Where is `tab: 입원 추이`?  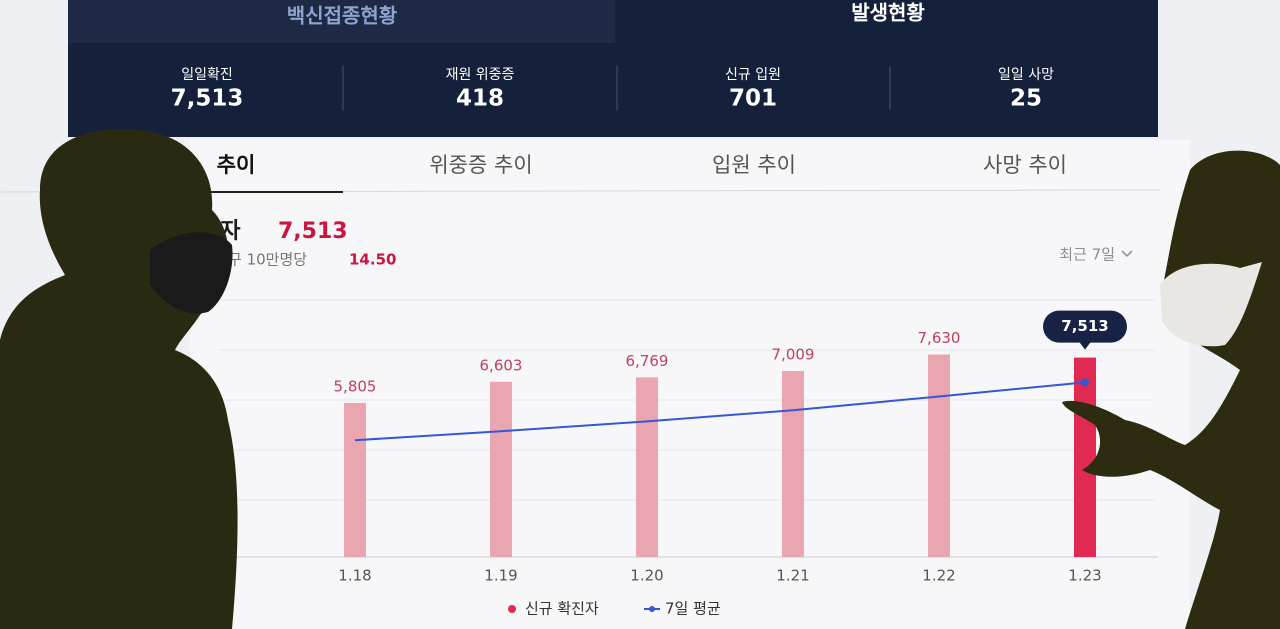 tab: 입원 추이 is located at coordinates (754, 165).